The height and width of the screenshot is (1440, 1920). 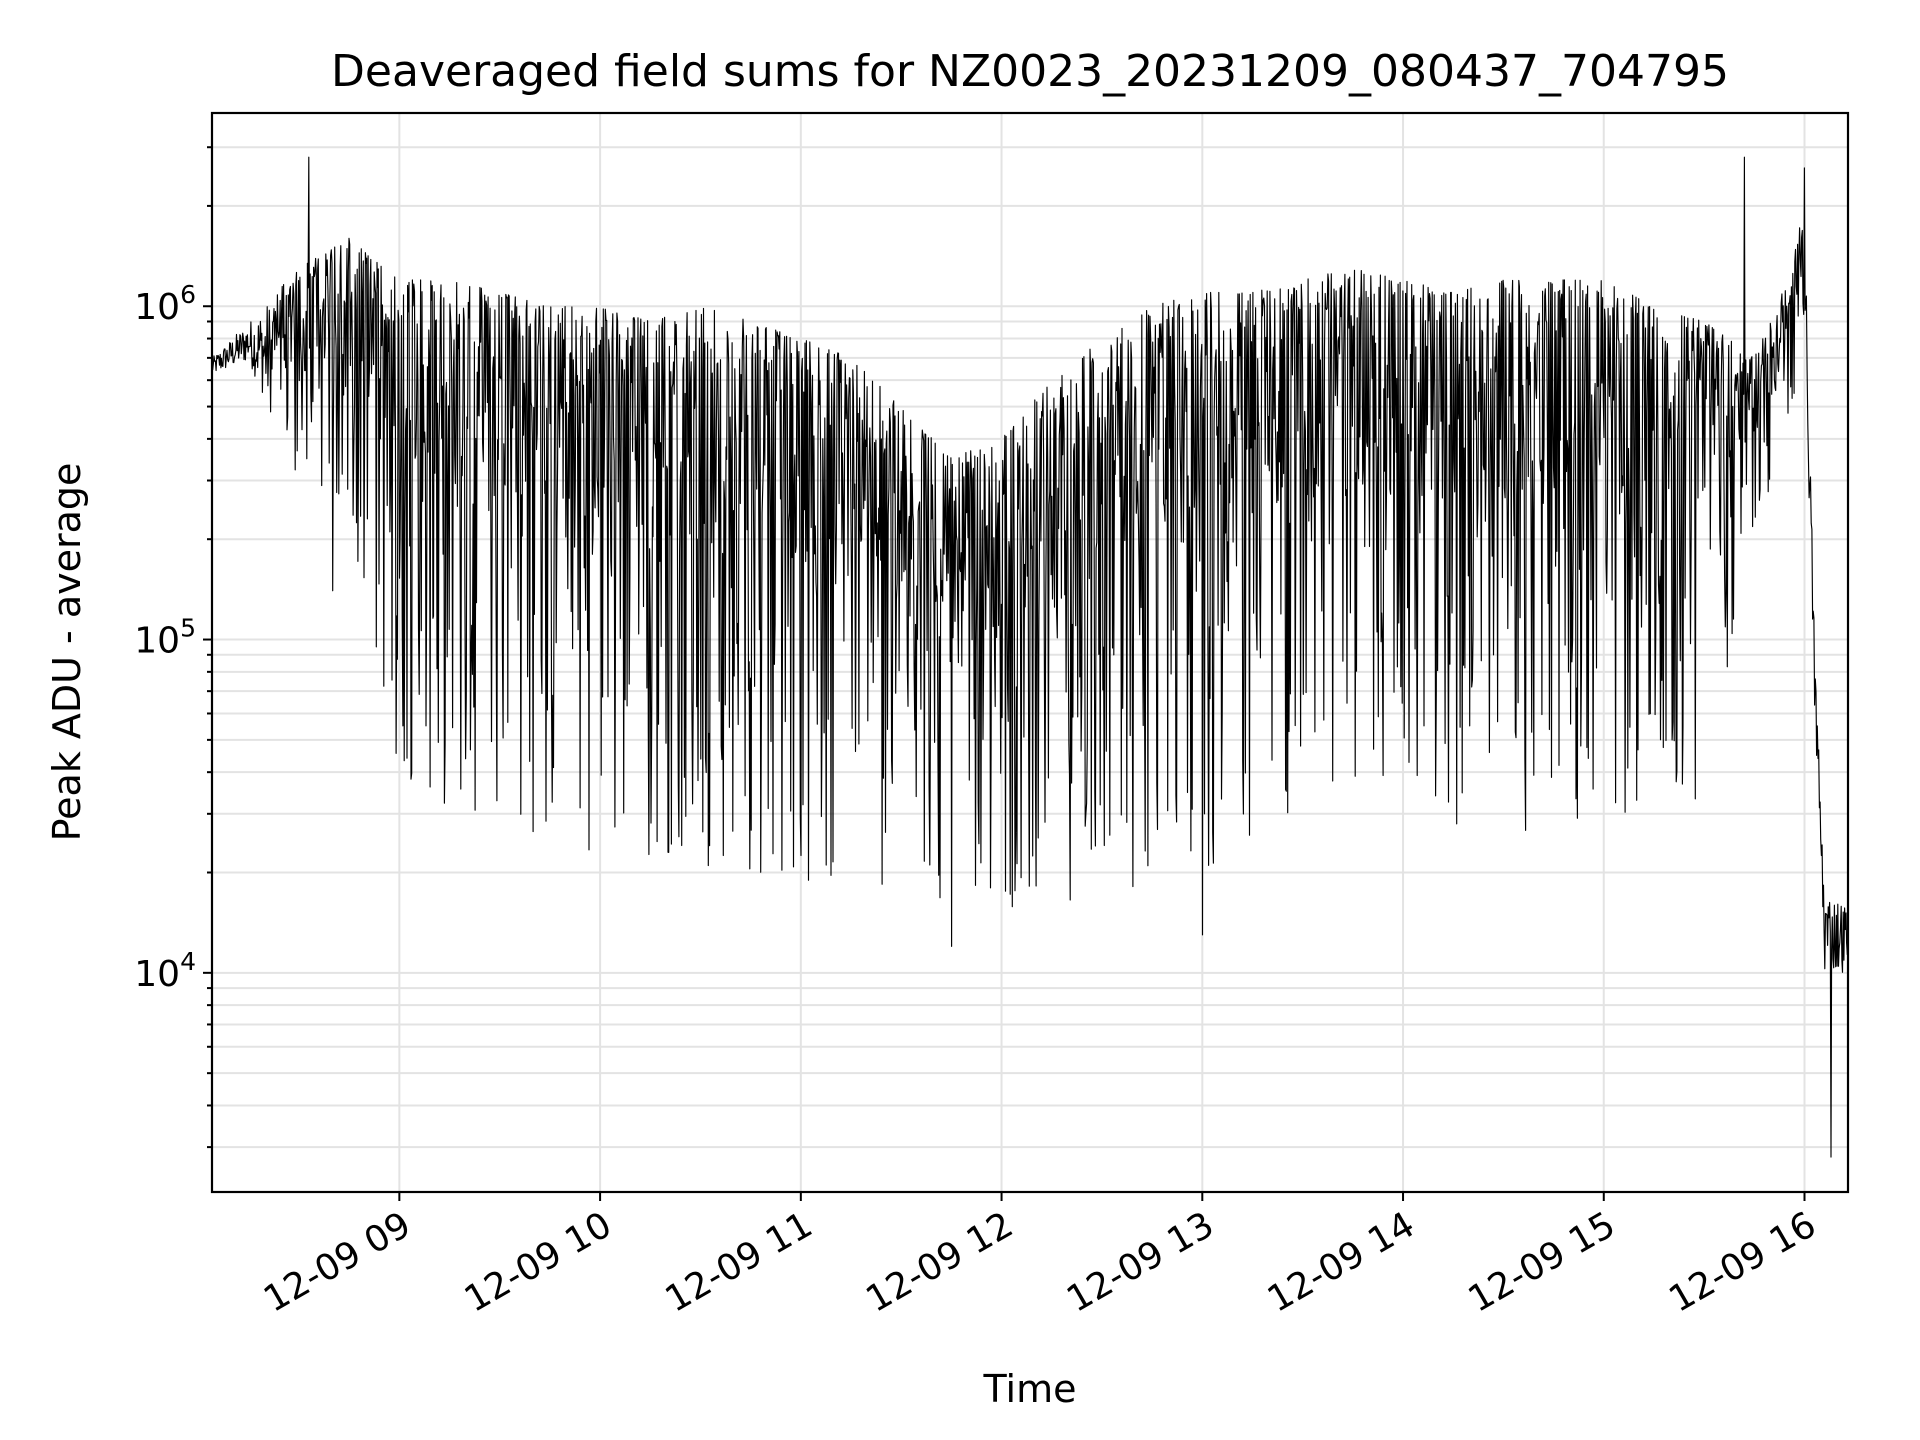 What do you see at coordinates (1742, 1262) in the screenshot?
I see `x-tick-label: 12-09 16` at bounding box center [1742, 1262].